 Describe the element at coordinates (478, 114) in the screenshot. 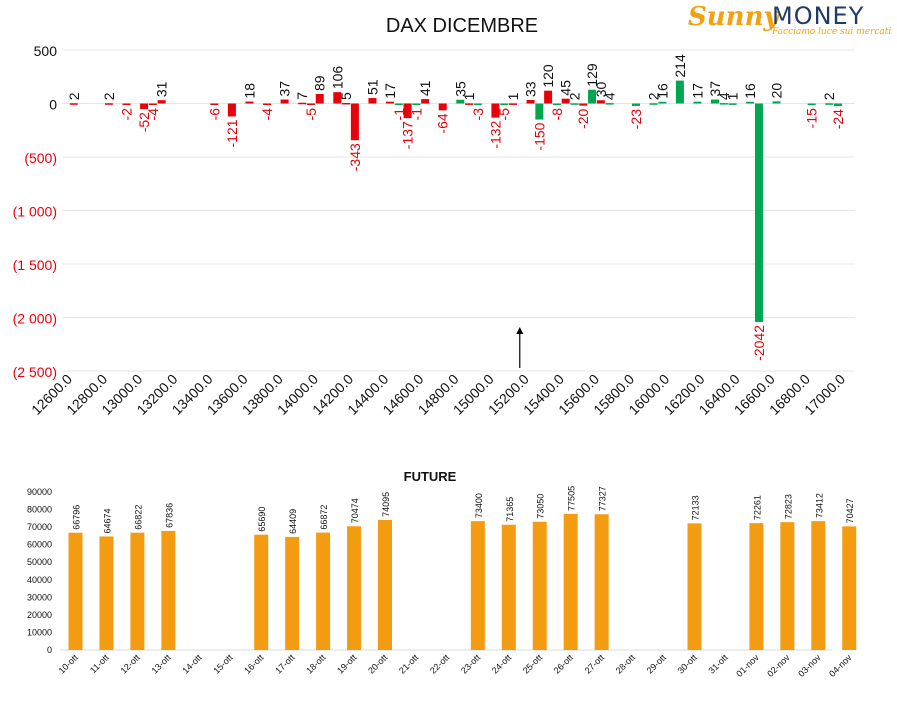

I see `data-label: -3` at that location.